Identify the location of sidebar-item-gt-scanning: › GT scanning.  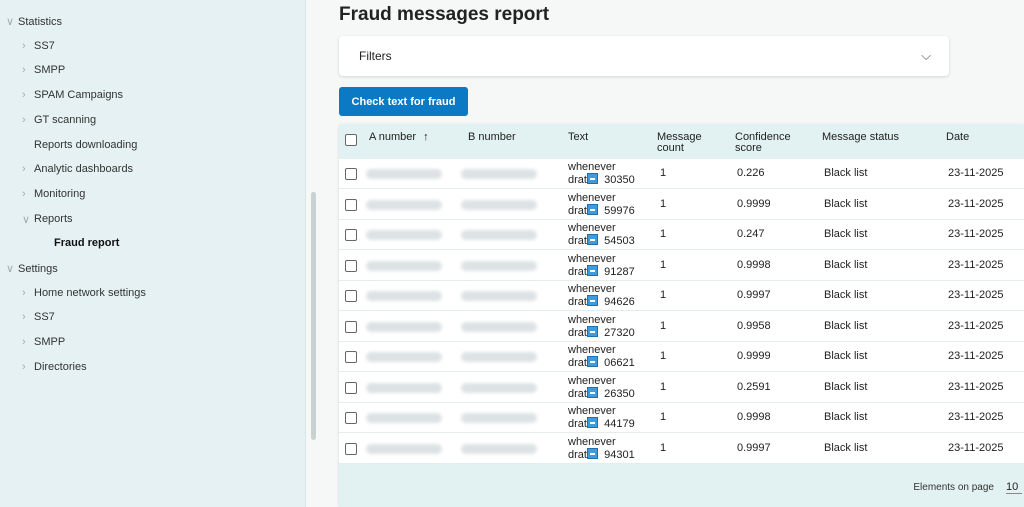
(59, 120).